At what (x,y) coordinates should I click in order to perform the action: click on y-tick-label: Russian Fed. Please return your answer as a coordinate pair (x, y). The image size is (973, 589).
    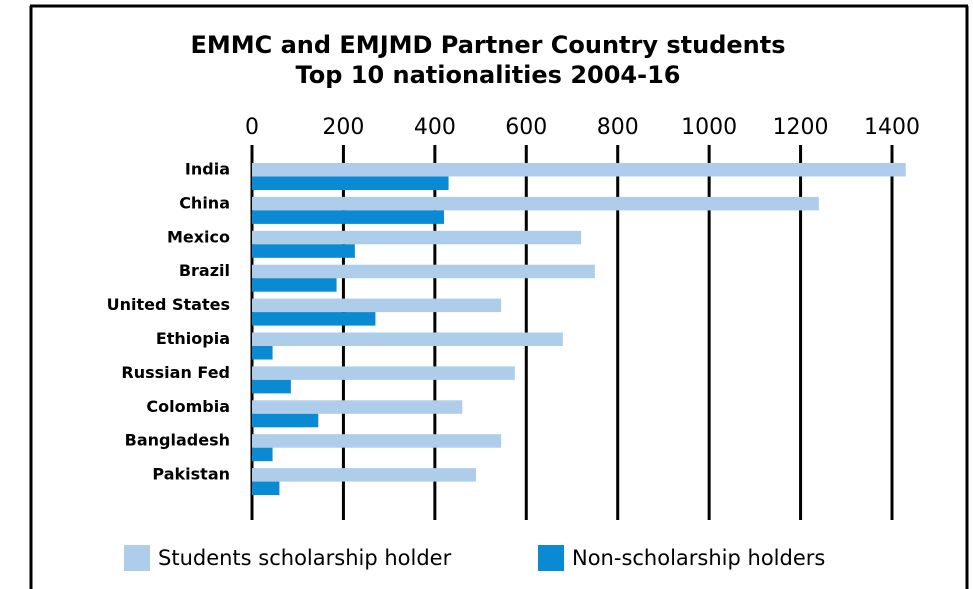
    Looking at the image, I should click on (175, 372).